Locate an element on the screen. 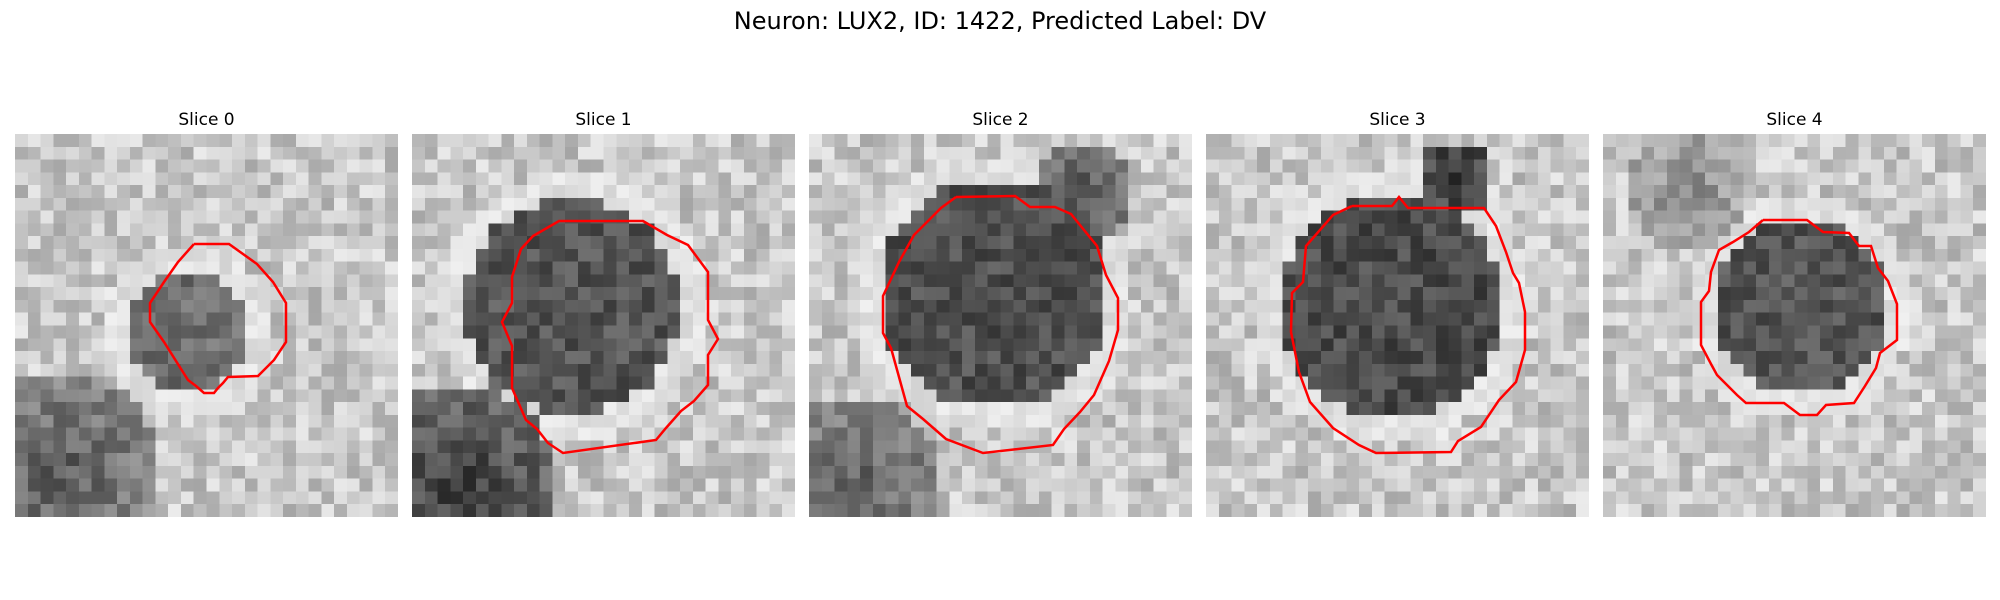 The image size is (2000, 600). slice-panel-2: Slice 2 is located at coordinates (1000, 312).